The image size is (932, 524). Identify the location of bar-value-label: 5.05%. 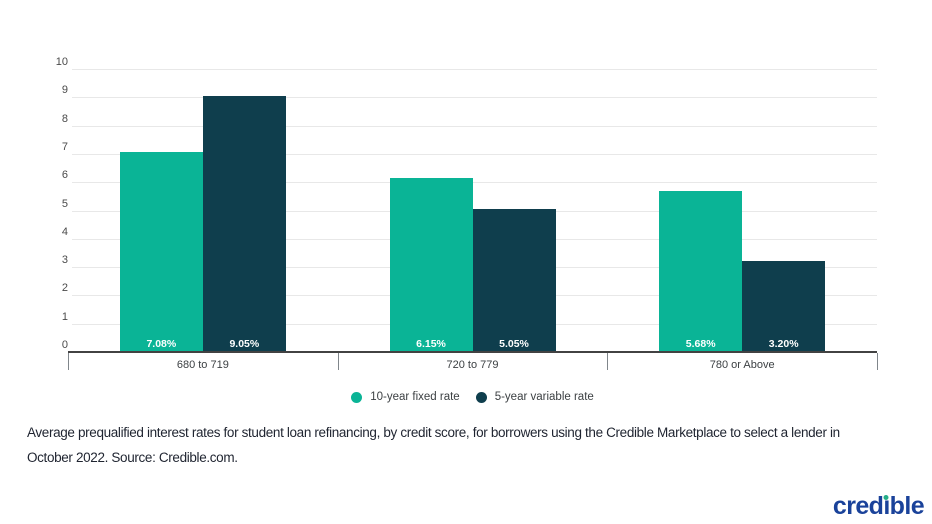
(514, 344).